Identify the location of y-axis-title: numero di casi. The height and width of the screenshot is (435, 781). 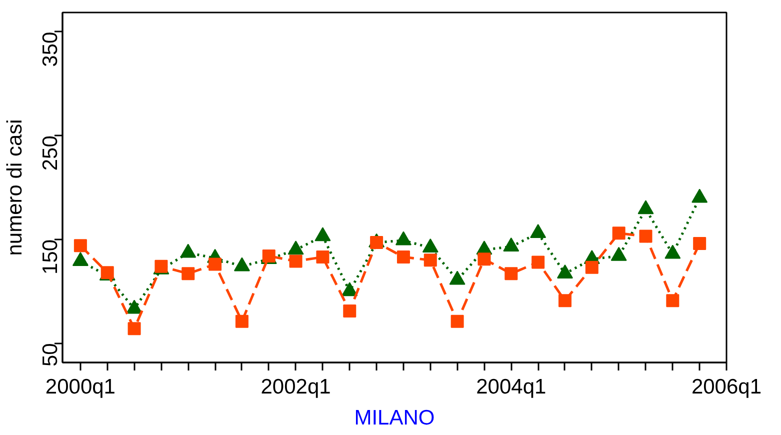
(15, 187).